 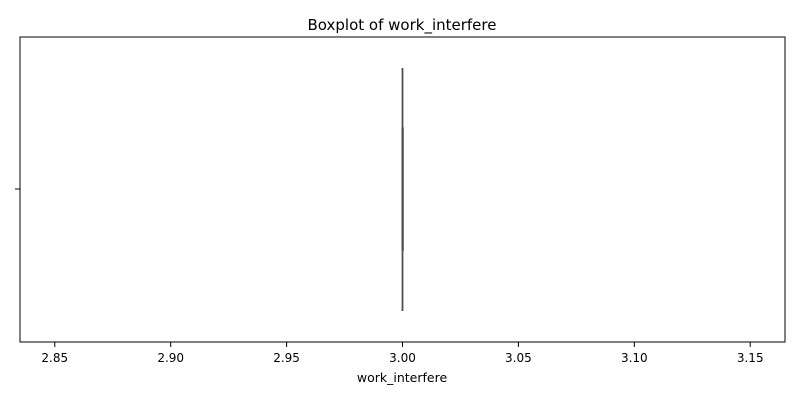 What do you see at coordinates (402, 189) in the screenshot?
I see `box-series` at bounding box center [402, 189].